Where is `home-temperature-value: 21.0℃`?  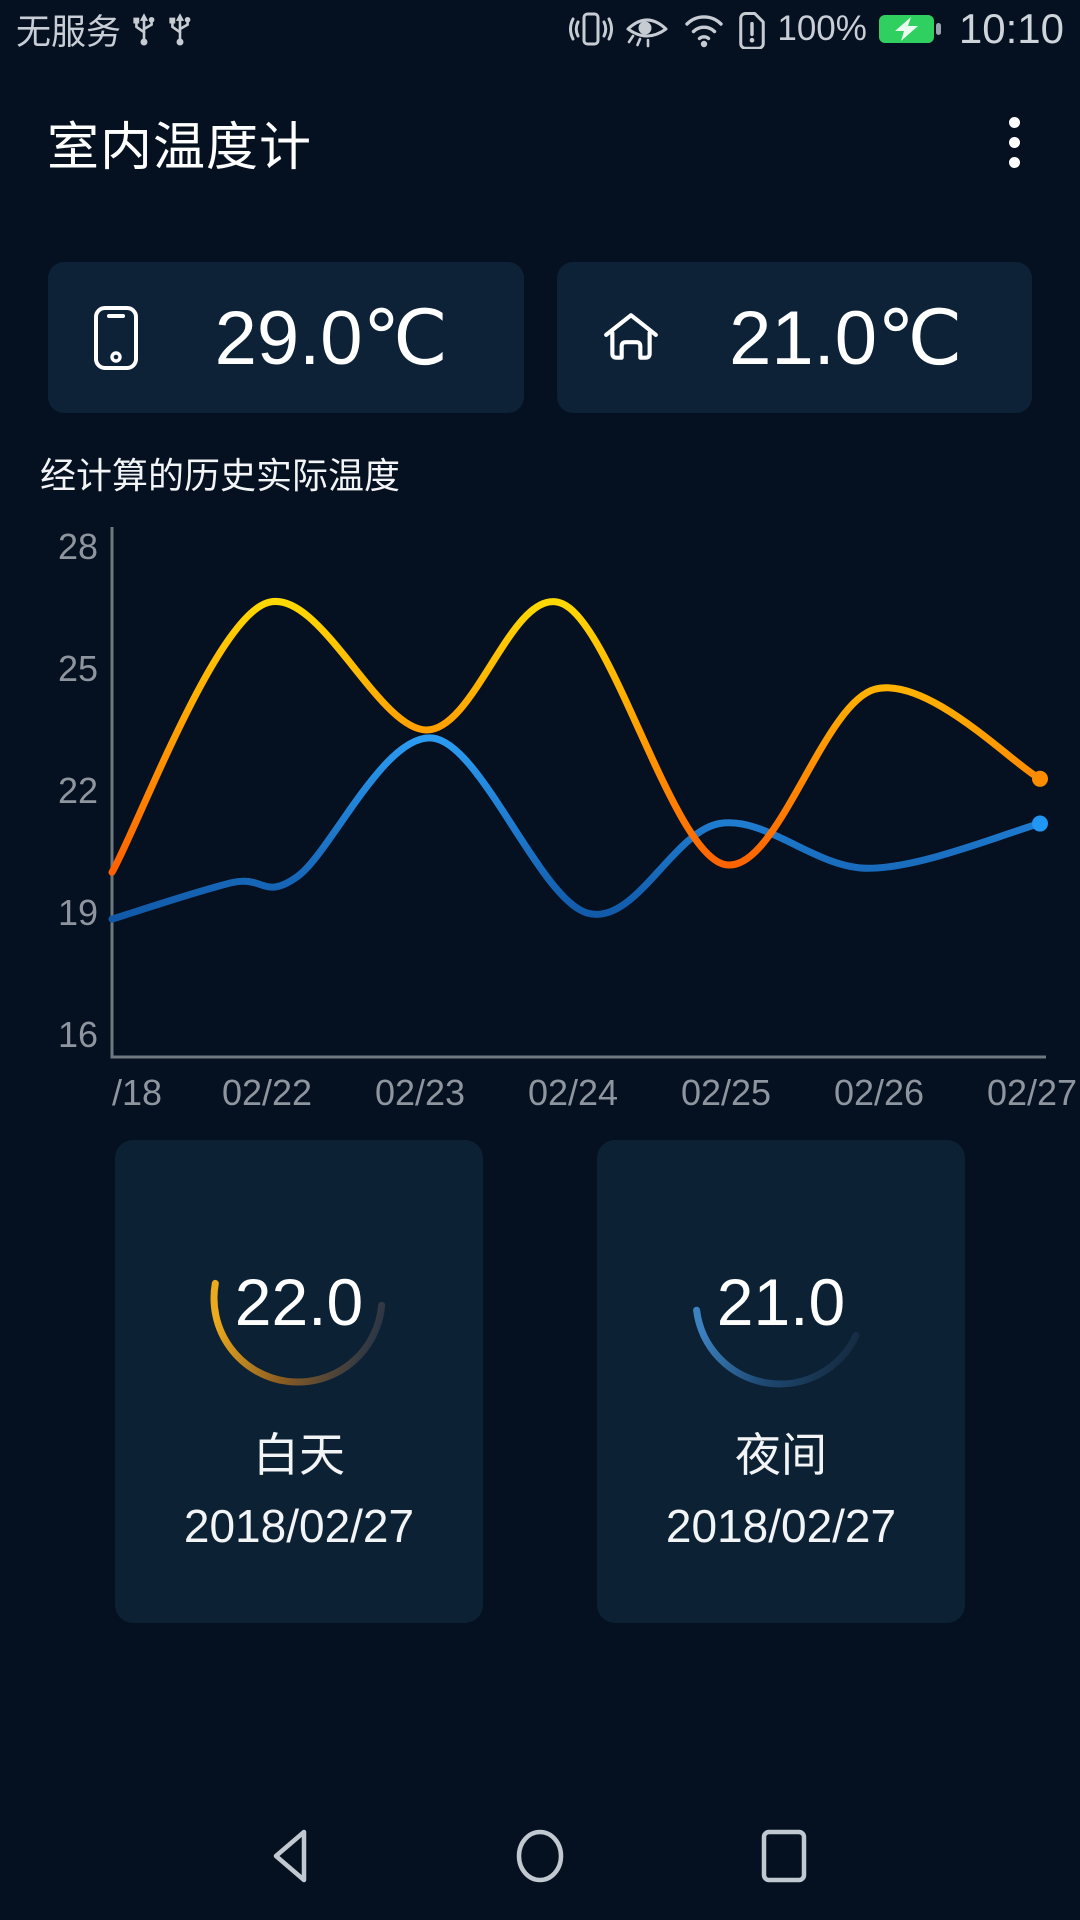
home-temperature-value: 21.0℃ is located at coordinates (846, 338).